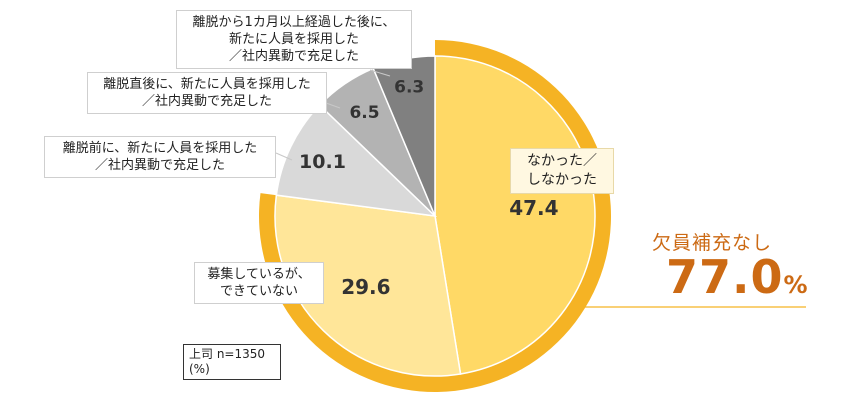 Image resolution: width=865 pixels, height=400 pixels. I want to click on label-chokugo-line1: 離脱直後に、新たに人員を採用した, so click(207, 84).